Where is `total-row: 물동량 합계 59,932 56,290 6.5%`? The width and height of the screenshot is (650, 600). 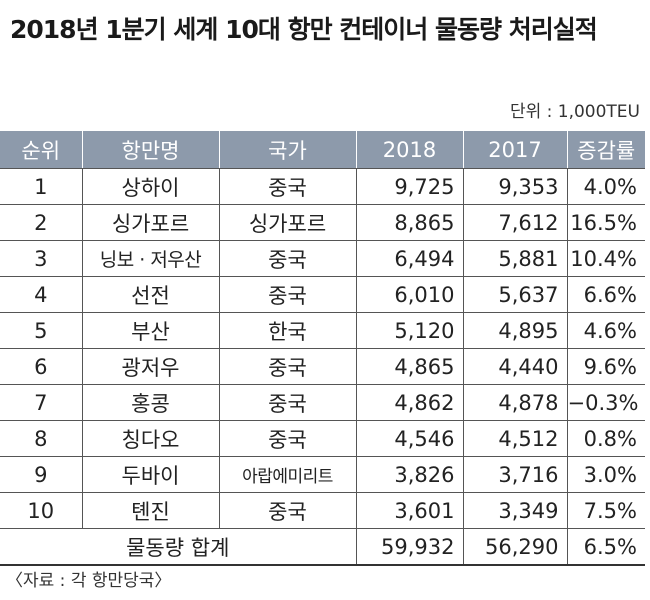
total-row: 물동량 합계 59,932 56,290 6.5% is located at coordinates (322, 547).